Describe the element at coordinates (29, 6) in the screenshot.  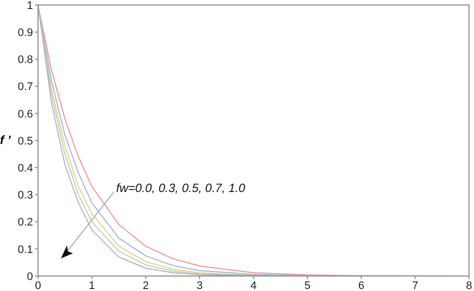
I see `y-tick-label: 1` at that location.